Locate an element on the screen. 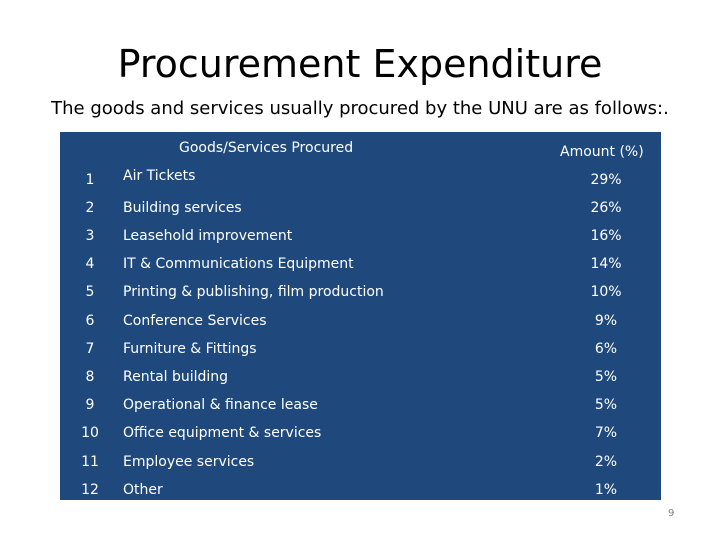  table-row: 3 Leasehold improvement 16% is located at coordinates (360, 240).